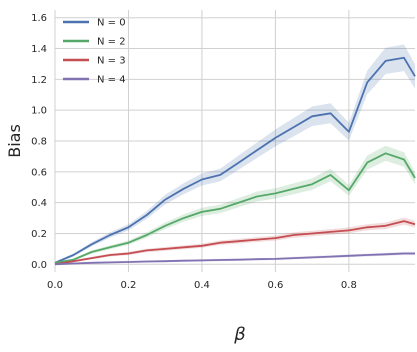 The height and width of the screenshot is (352, 417). What do you see at coordinates (39, 265) in the screenshot?
I see `y-tick-label: 0.0` at bounding box center [39, 265].